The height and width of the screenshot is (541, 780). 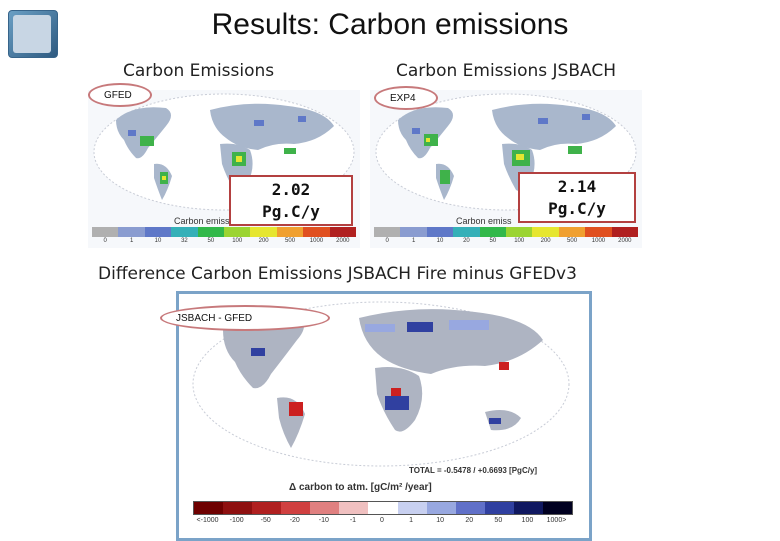 What do you see at coordinates (120, 95) in the screenshot?
I see `gfed-tag: GFED` at bounding box center [120, 95].